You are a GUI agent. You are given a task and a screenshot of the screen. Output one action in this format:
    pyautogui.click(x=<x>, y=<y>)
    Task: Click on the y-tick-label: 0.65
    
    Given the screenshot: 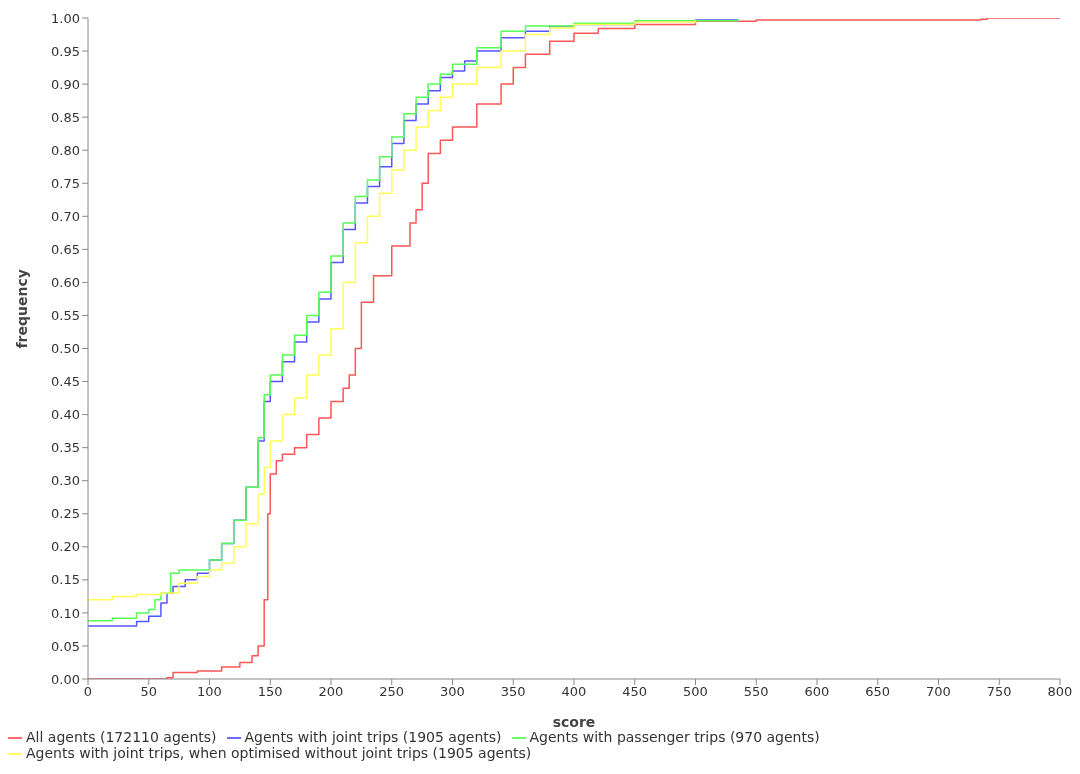 What is the action you would take?
    pyautogui.click(x=65, y=249)
    